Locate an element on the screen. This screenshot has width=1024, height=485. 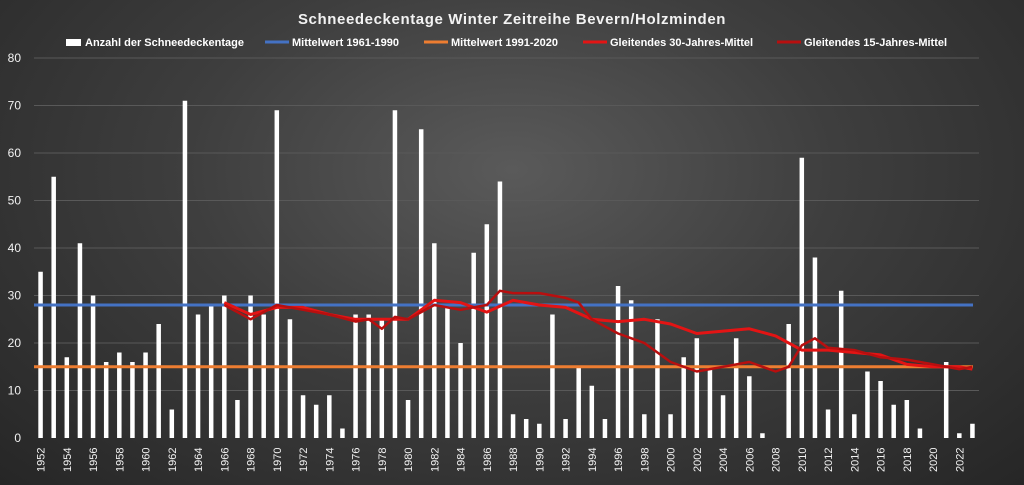
x-tick-label: 2000 is located at coordinates (672, 460).